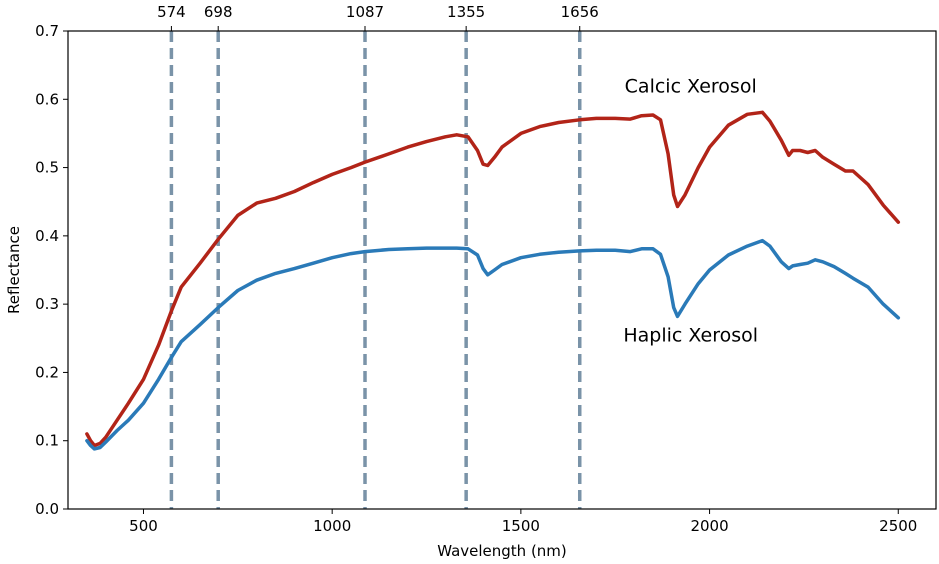 This screenshot has width=939, height=564. I want to click on y-tick-label: 0.1, so click(47, 441).